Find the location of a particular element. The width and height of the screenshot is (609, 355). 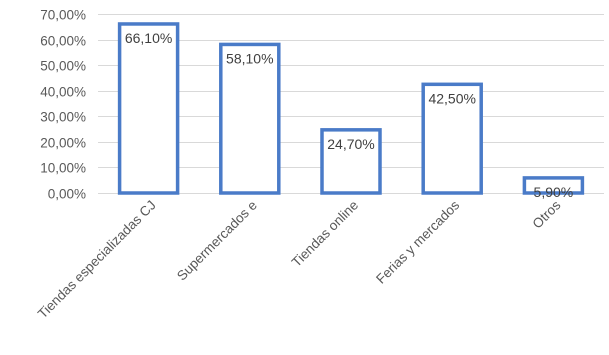

data-label: 42,50% is located at coordinates (451, 98).